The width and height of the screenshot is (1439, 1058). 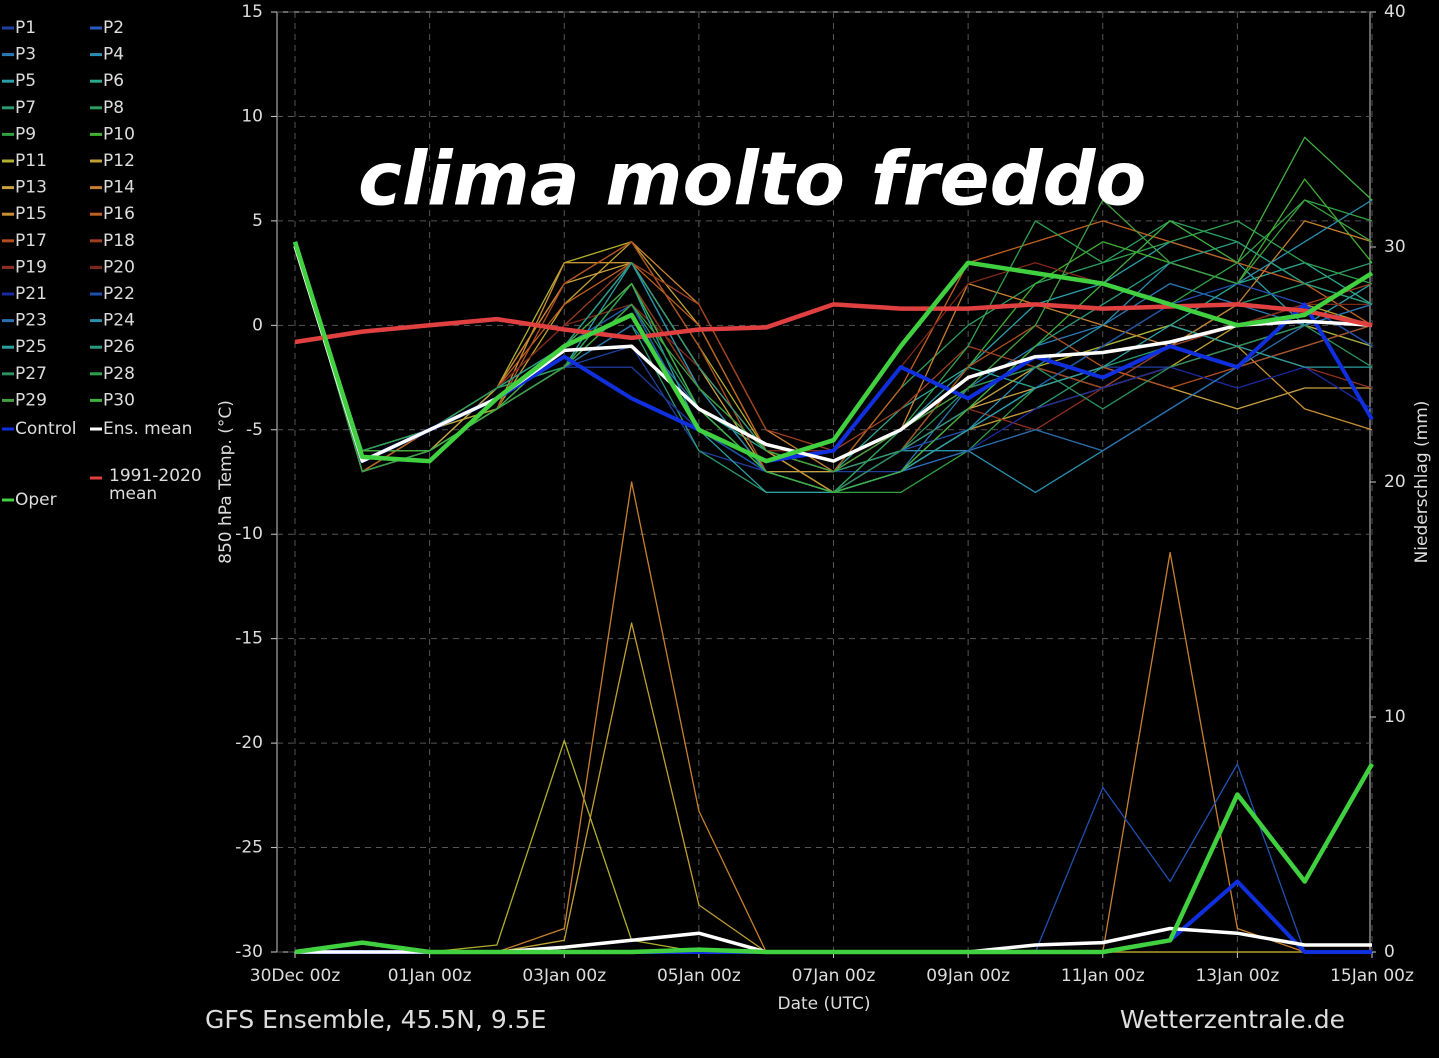 I want to click on legend-label: P22, so click(x=119, y=294).